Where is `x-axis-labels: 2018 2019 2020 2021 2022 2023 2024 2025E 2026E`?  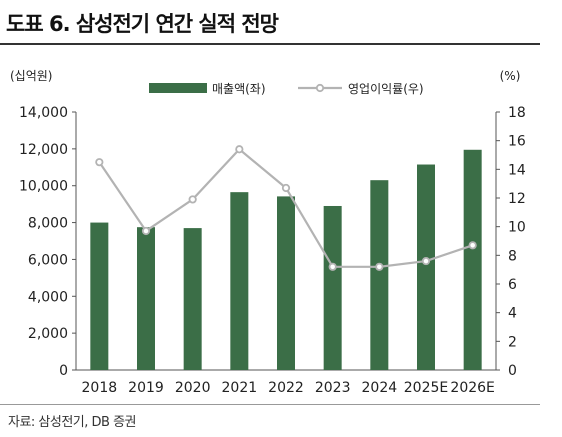
x-axis-labels: 2018 2019 2020 2021 2022 2023 2024 2025E 2026E is located at coordinates (288, 388).